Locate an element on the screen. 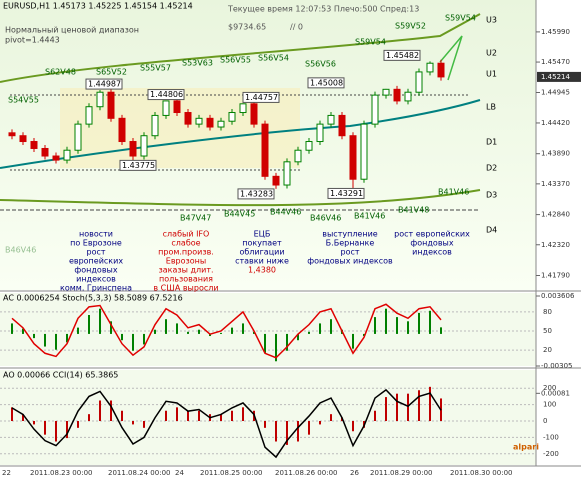  annotation: ЕЦБ is located at coordinates (262, 234).